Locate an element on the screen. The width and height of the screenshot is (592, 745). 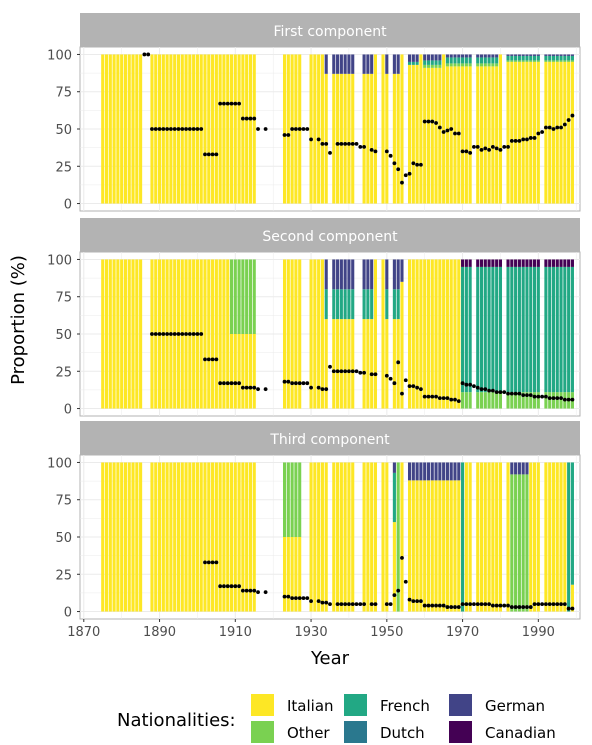
legend-swatch-italian is located at coordinates (262, 705).